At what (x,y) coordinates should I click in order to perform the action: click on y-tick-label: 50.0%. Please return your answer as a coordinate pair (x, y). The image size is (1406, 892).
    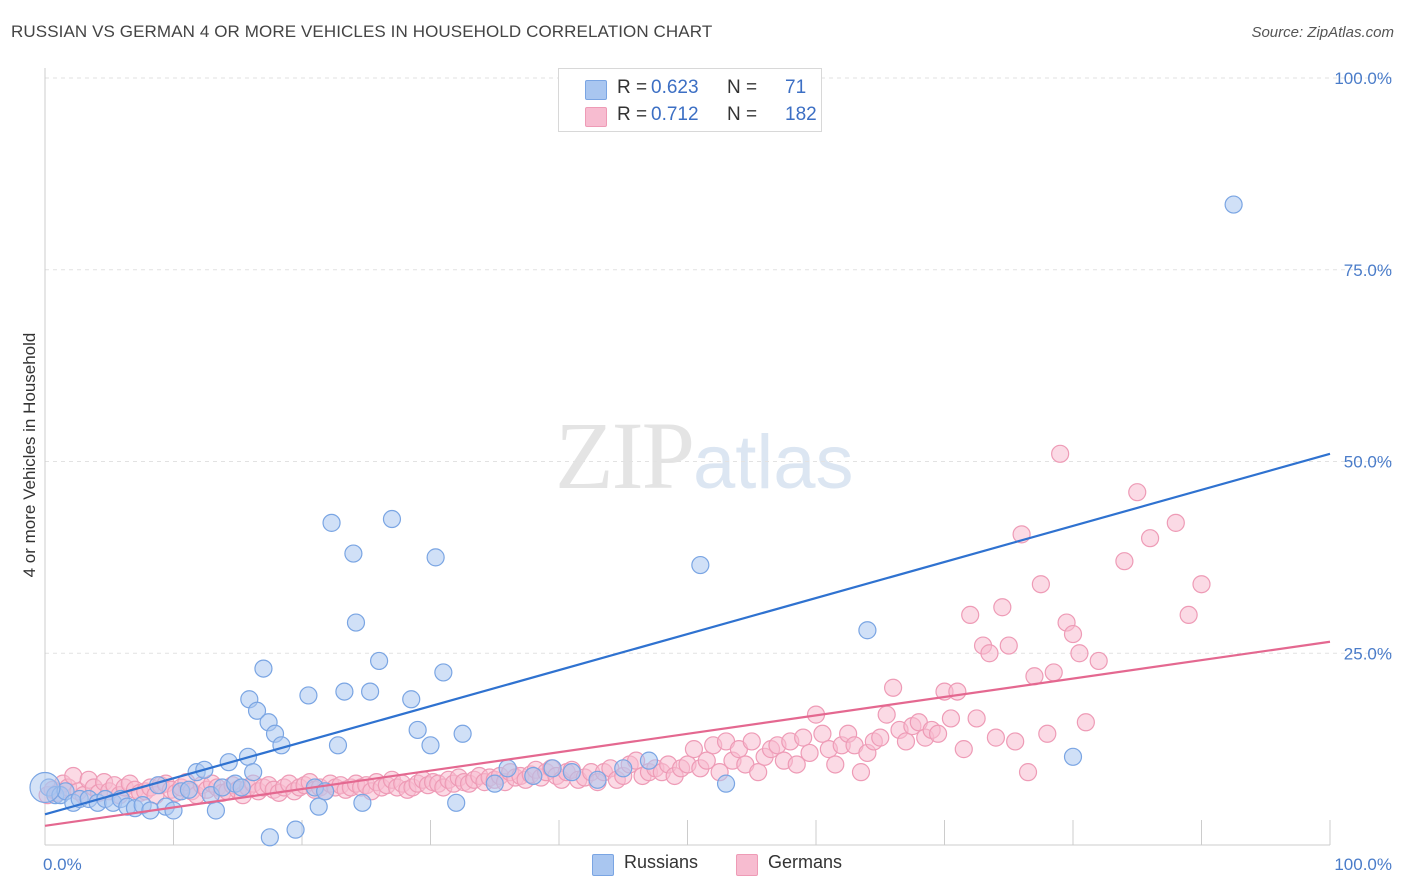
    Looking at the image, I should click on (1368, 462).